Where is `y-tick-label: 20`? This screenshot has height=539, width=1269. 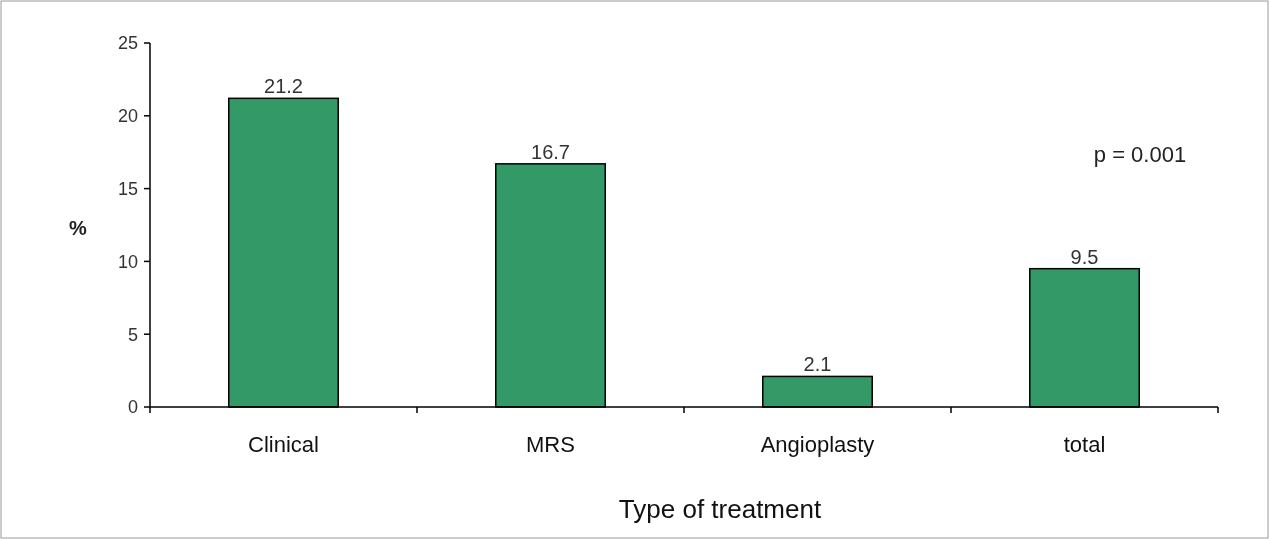 y-tick-label: 20 is located at coordinates (127, 116).